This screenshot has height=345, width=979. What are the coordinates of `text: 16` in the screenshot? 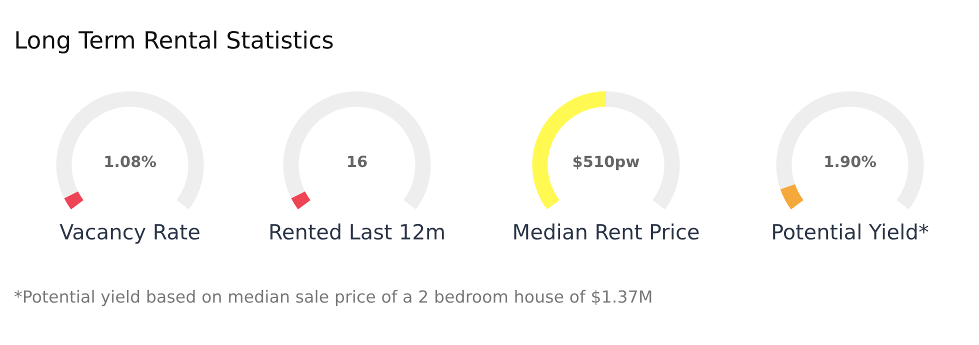 It's located at (357, 162).